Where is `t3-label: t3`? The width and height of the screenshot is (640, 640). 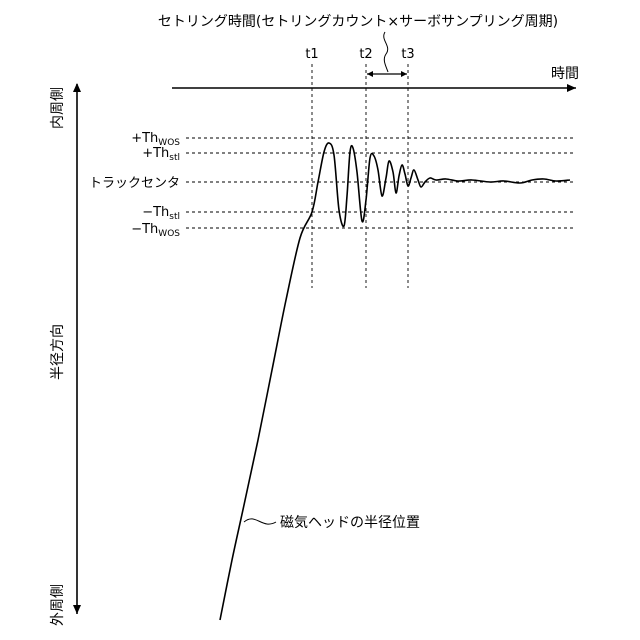 t3-label: t3 is located at coordinates (407, 54).